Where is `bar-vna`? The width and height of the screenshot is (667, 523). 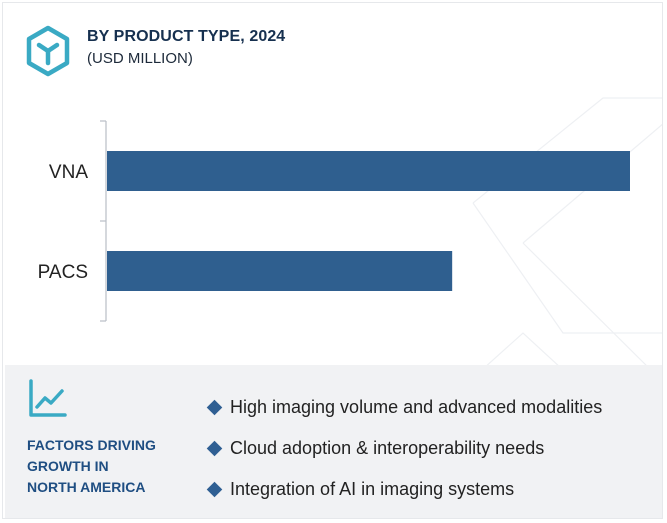 bar-vna is located at coordinates (368, 171).